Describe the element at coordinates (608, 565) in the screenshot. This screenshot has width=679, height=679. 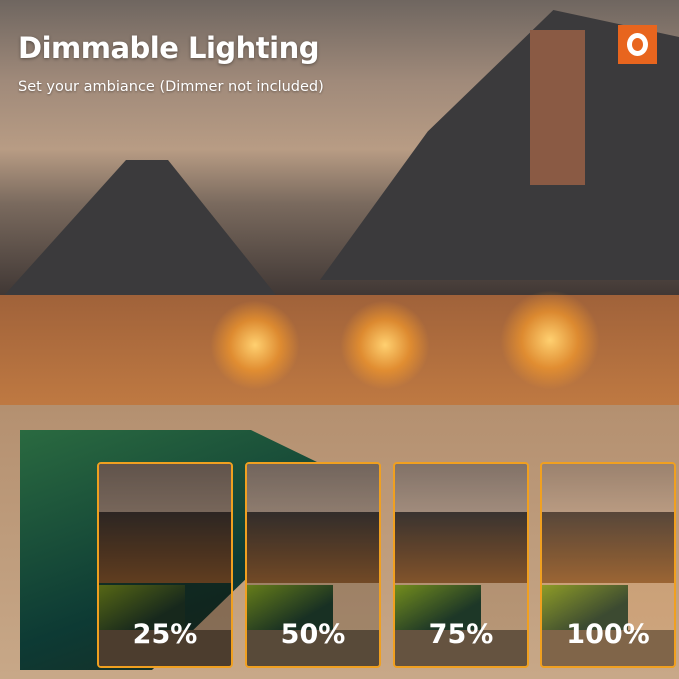
I see `brightness-panel-100: 100%` at that location.